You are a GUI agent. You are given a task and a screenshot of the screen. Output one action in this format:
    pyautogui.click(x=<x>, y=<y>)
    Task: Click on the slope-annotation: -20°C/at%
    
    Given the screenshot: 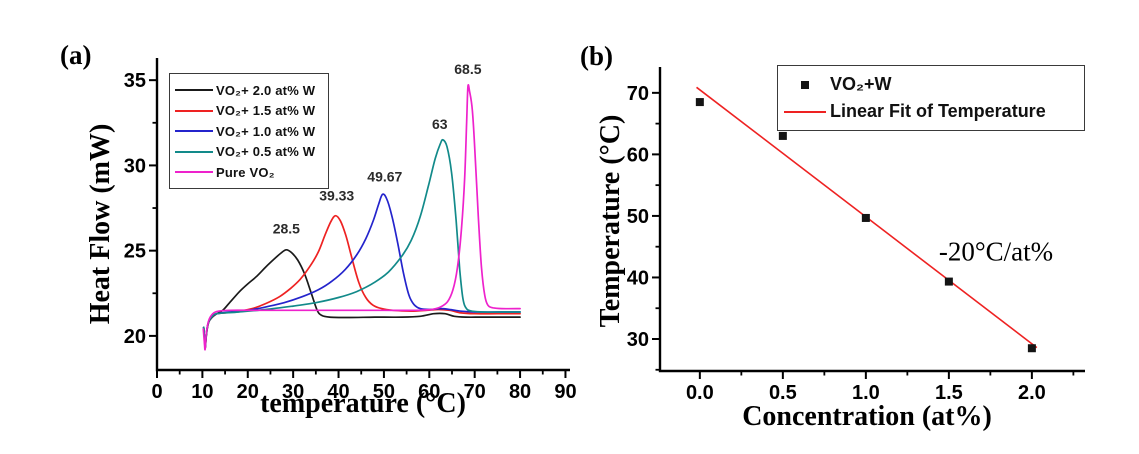 What is the action you would take?
    pyautogui.click(x=996, y=251)
    